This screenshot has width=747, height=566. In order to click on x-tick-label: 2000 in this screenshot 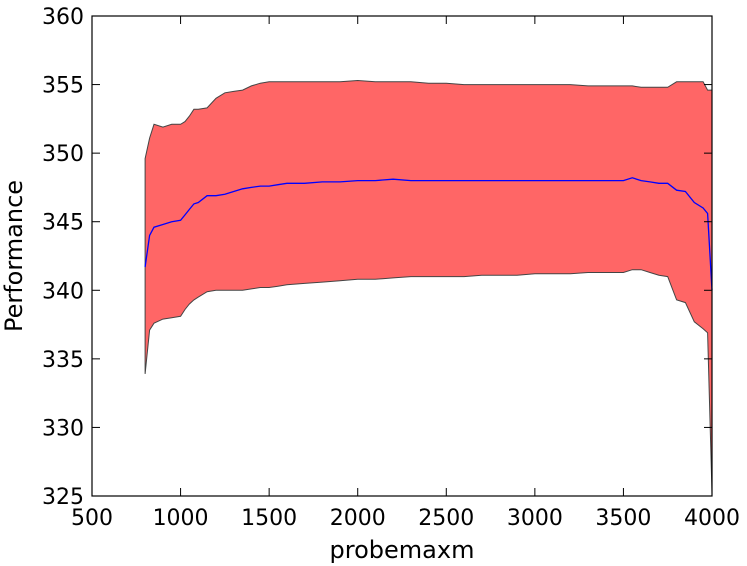, I will do `click(358, 518)`.